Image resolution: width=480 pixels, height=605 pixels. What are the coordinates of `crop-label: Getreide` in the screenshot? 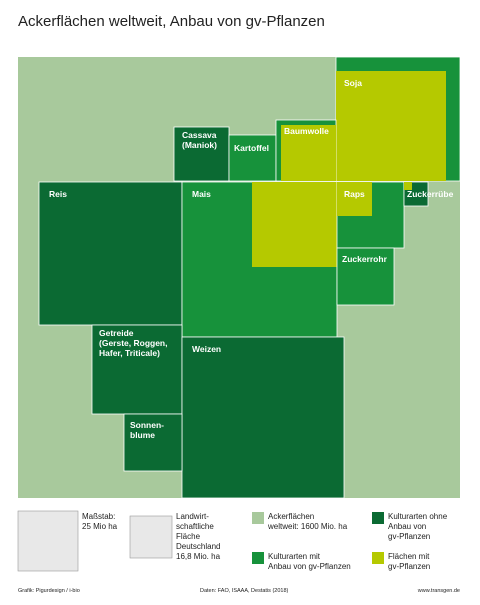 It's located at (116, 333).